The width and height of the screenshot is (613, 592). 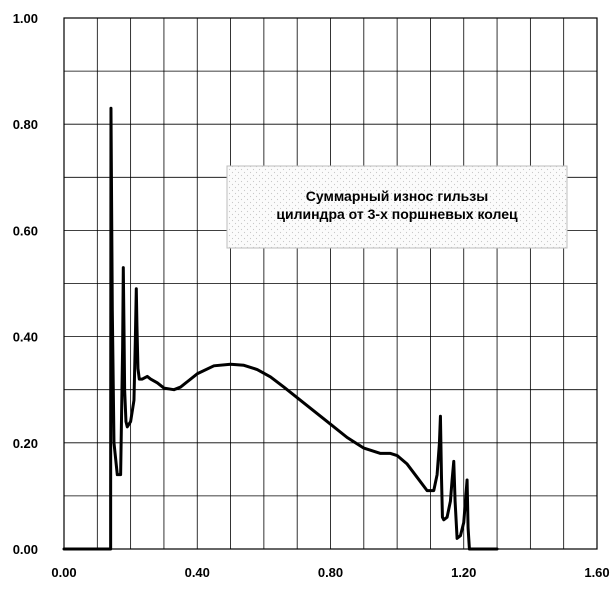 I want to click on x-tick-label: 0.00, so click(x=63, y=572).